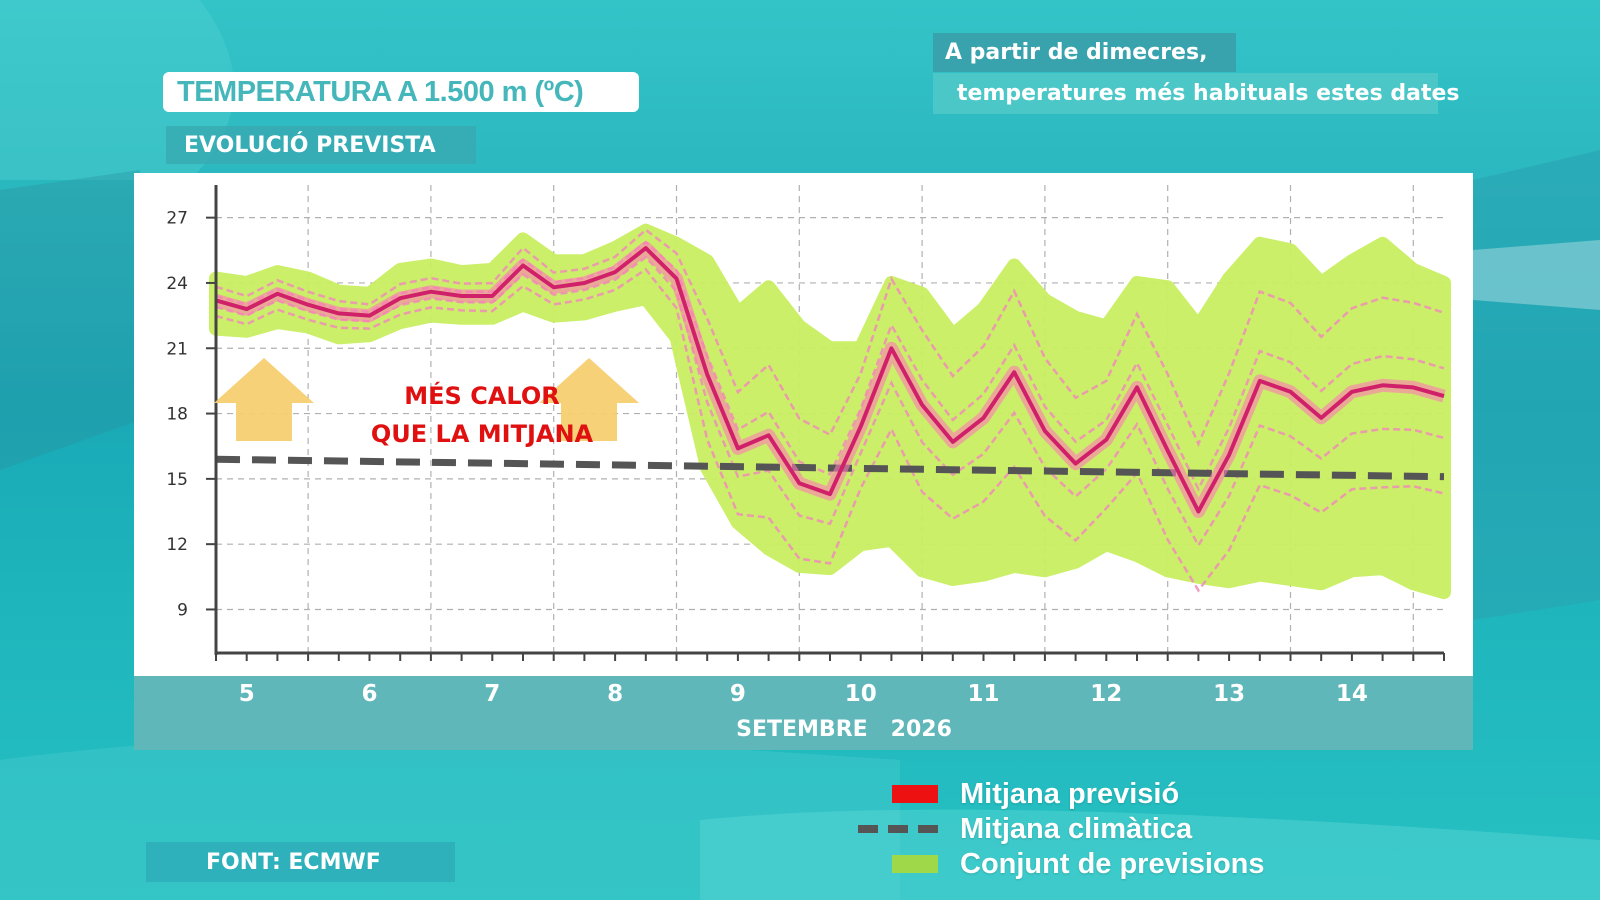 The height and width of the screenshot is (900, 1600). What do you see at coordinates (903, 829) in the screenshot?
I see `legend-swatch-dashed` at bounding box center [903, 829].